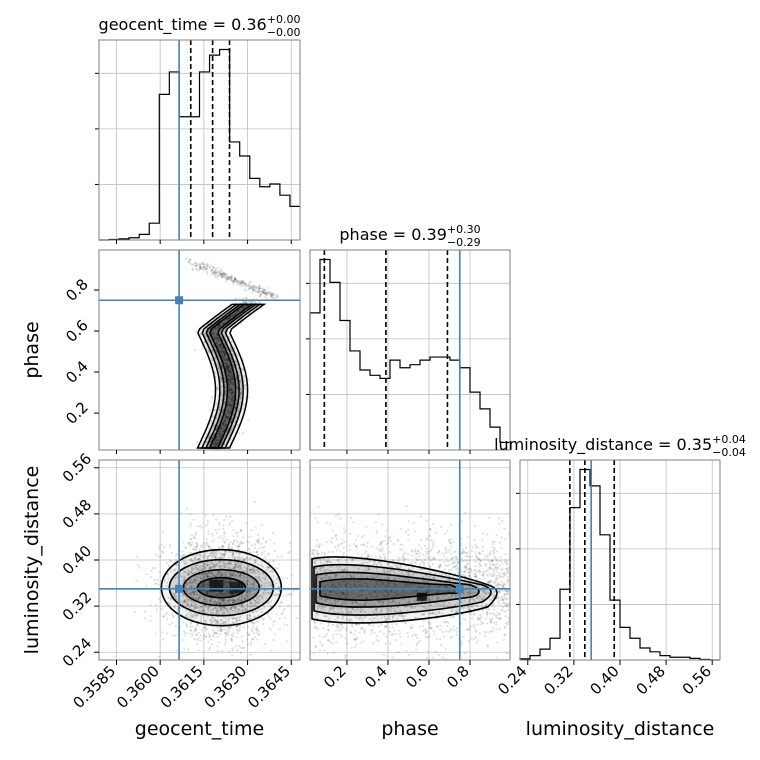 This screenshot has height=760, width=760. I want to click on panel-geocent_time-vs-luminosity_distance, so click(199, 560).